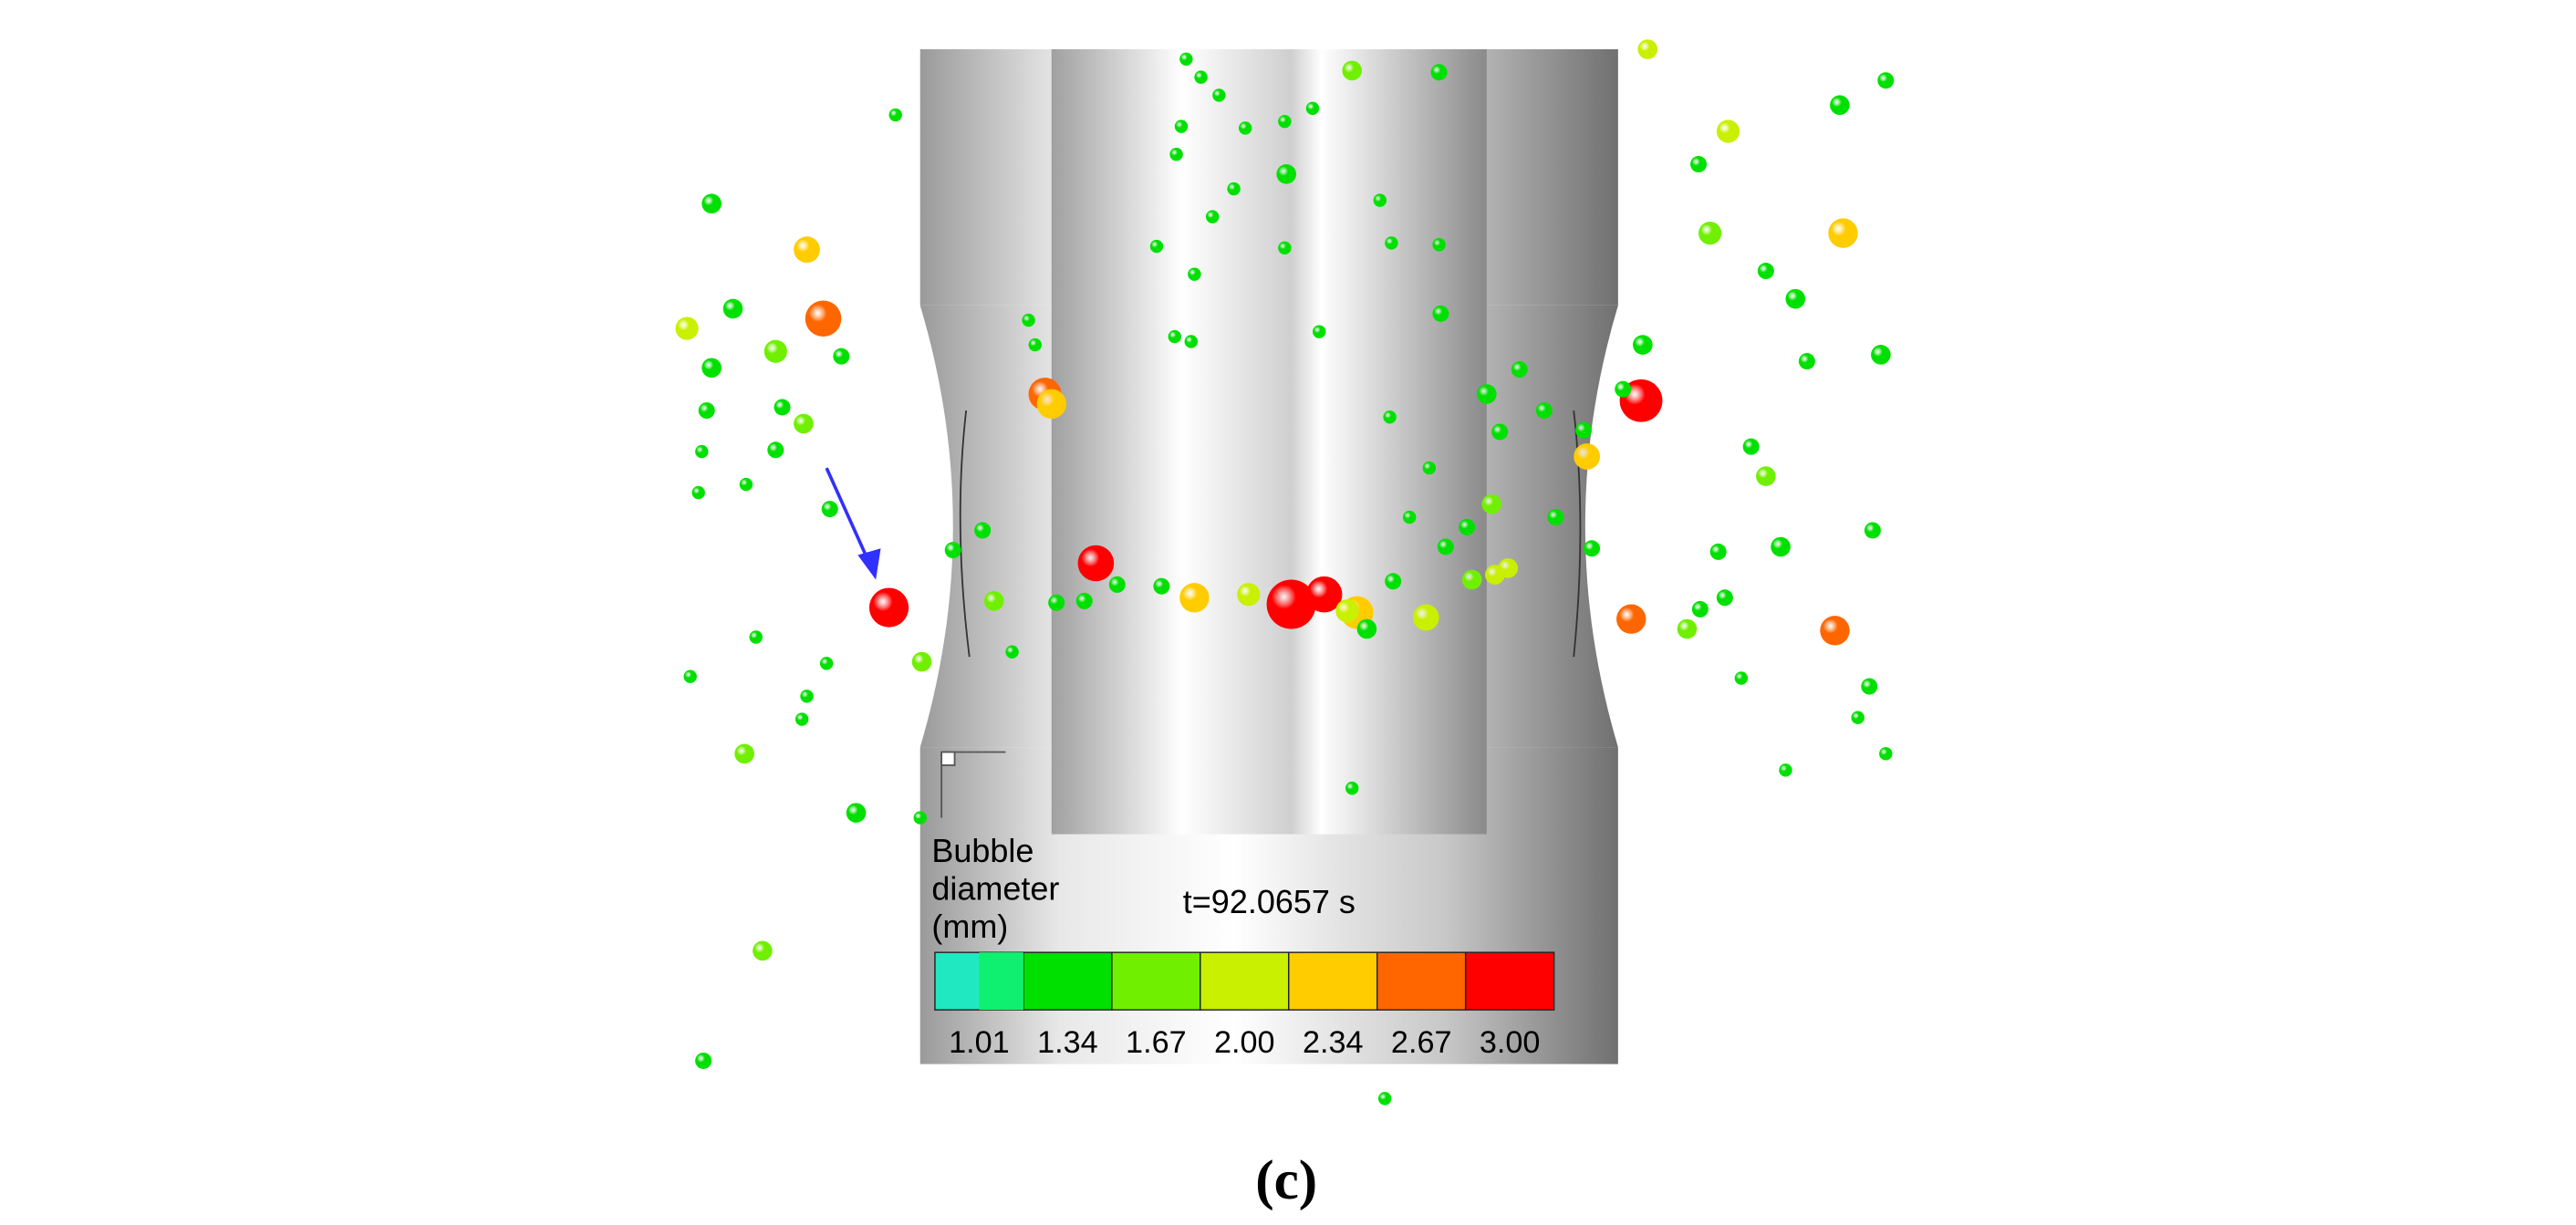 Image resolution: width=2576 pixels, height=1225 pixels. I want to click on colorbar-tick-label: 1.34, so click(1067, 1042).